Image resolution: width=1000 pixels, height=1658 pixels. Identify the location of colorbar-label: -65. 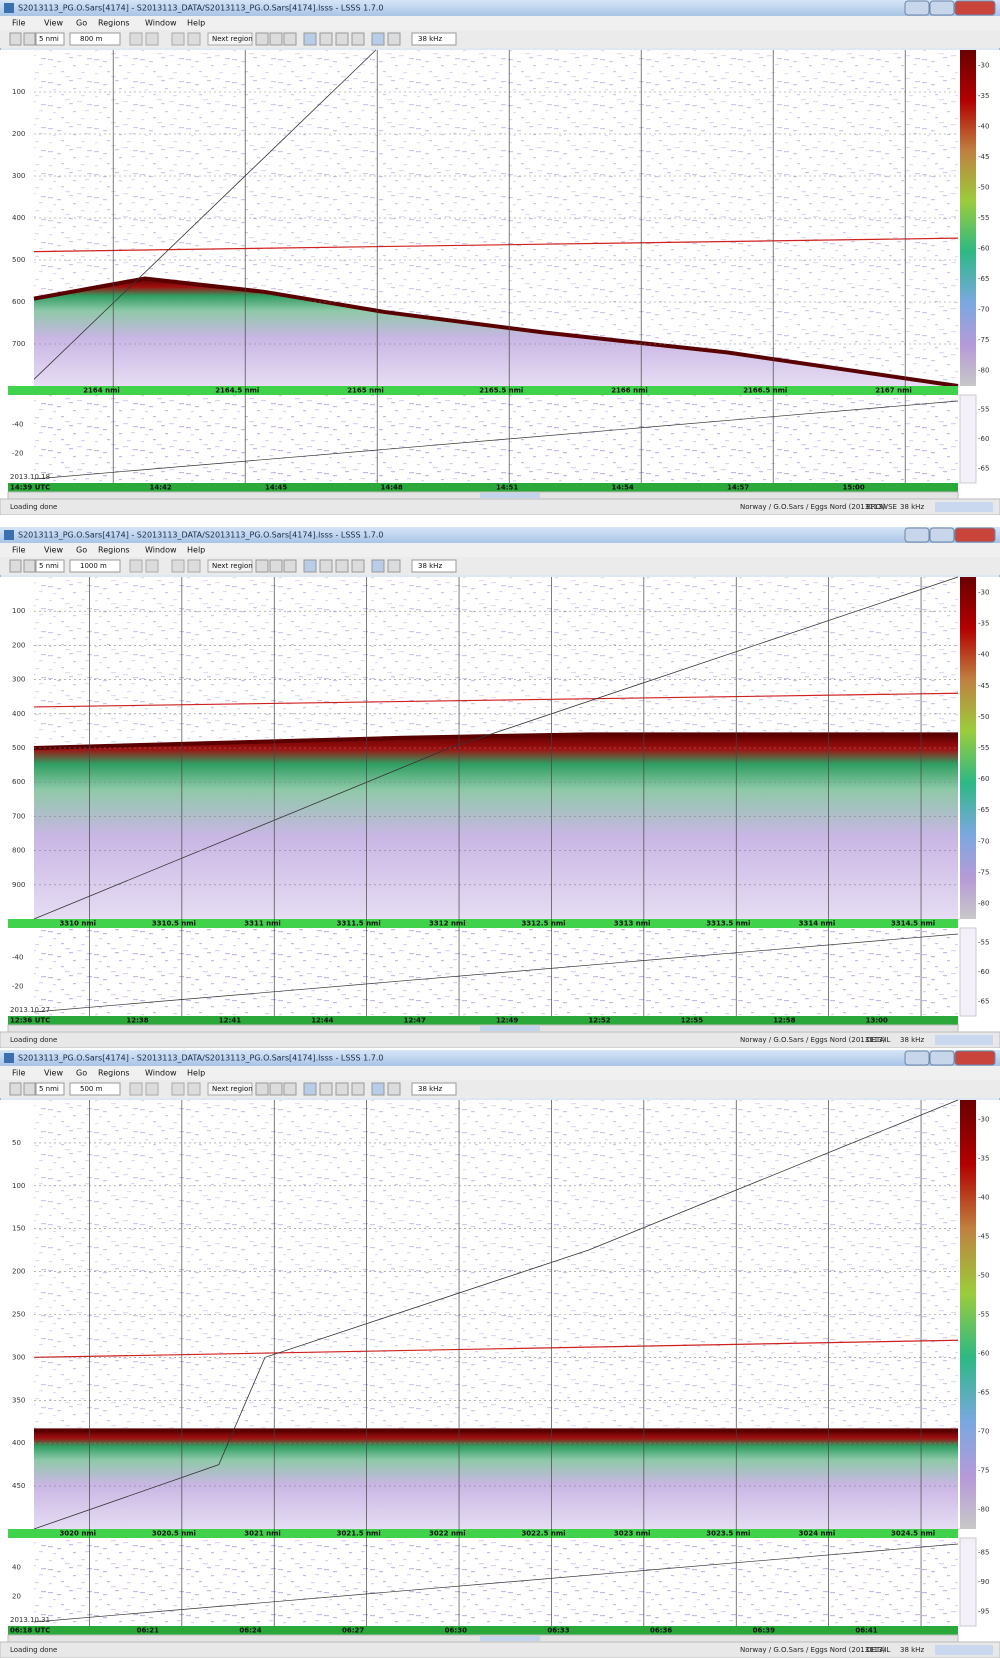
(983, 279).